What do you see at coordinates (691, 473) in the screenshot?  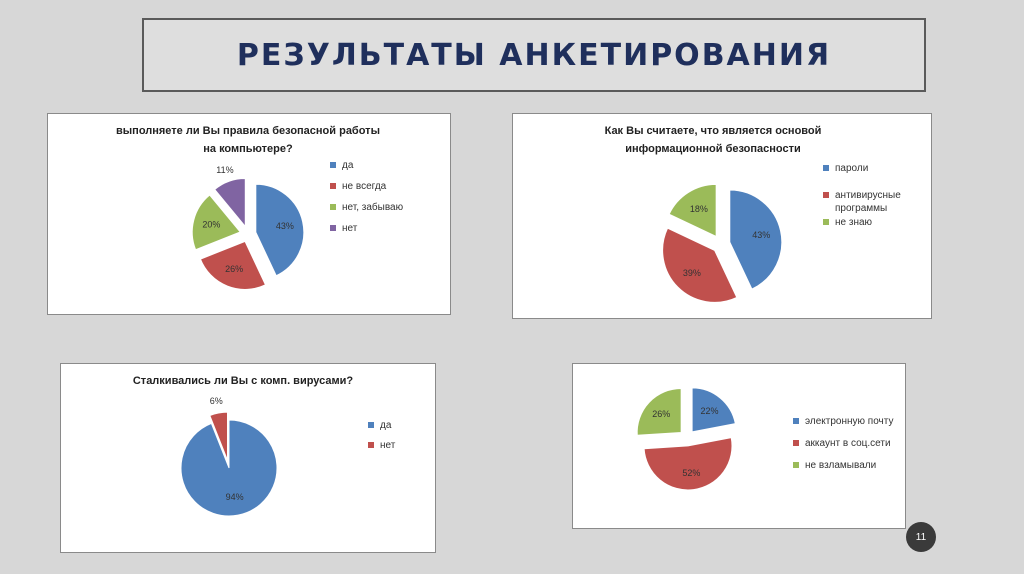 I see `data-label: 52%` at bounding box center [691, 473].